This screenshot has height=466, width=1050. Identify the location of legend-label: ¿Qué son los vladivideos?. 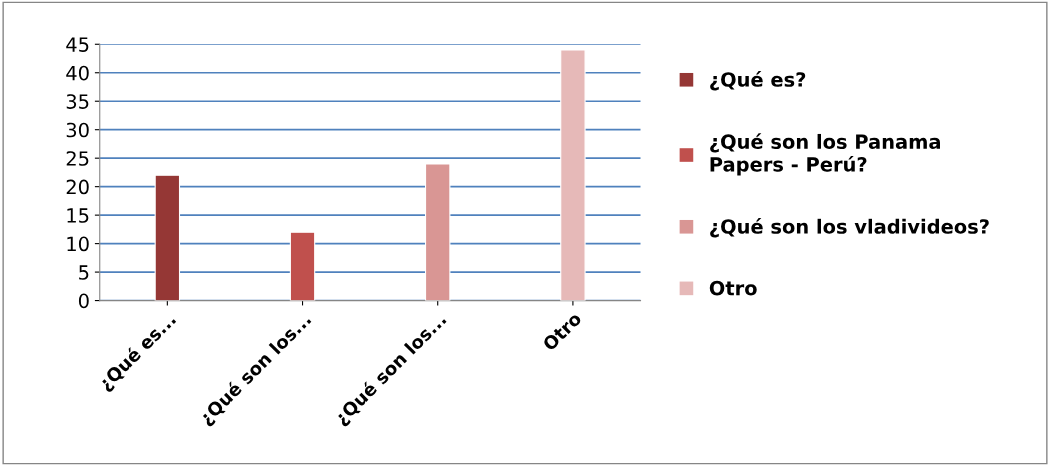
(849, 228).